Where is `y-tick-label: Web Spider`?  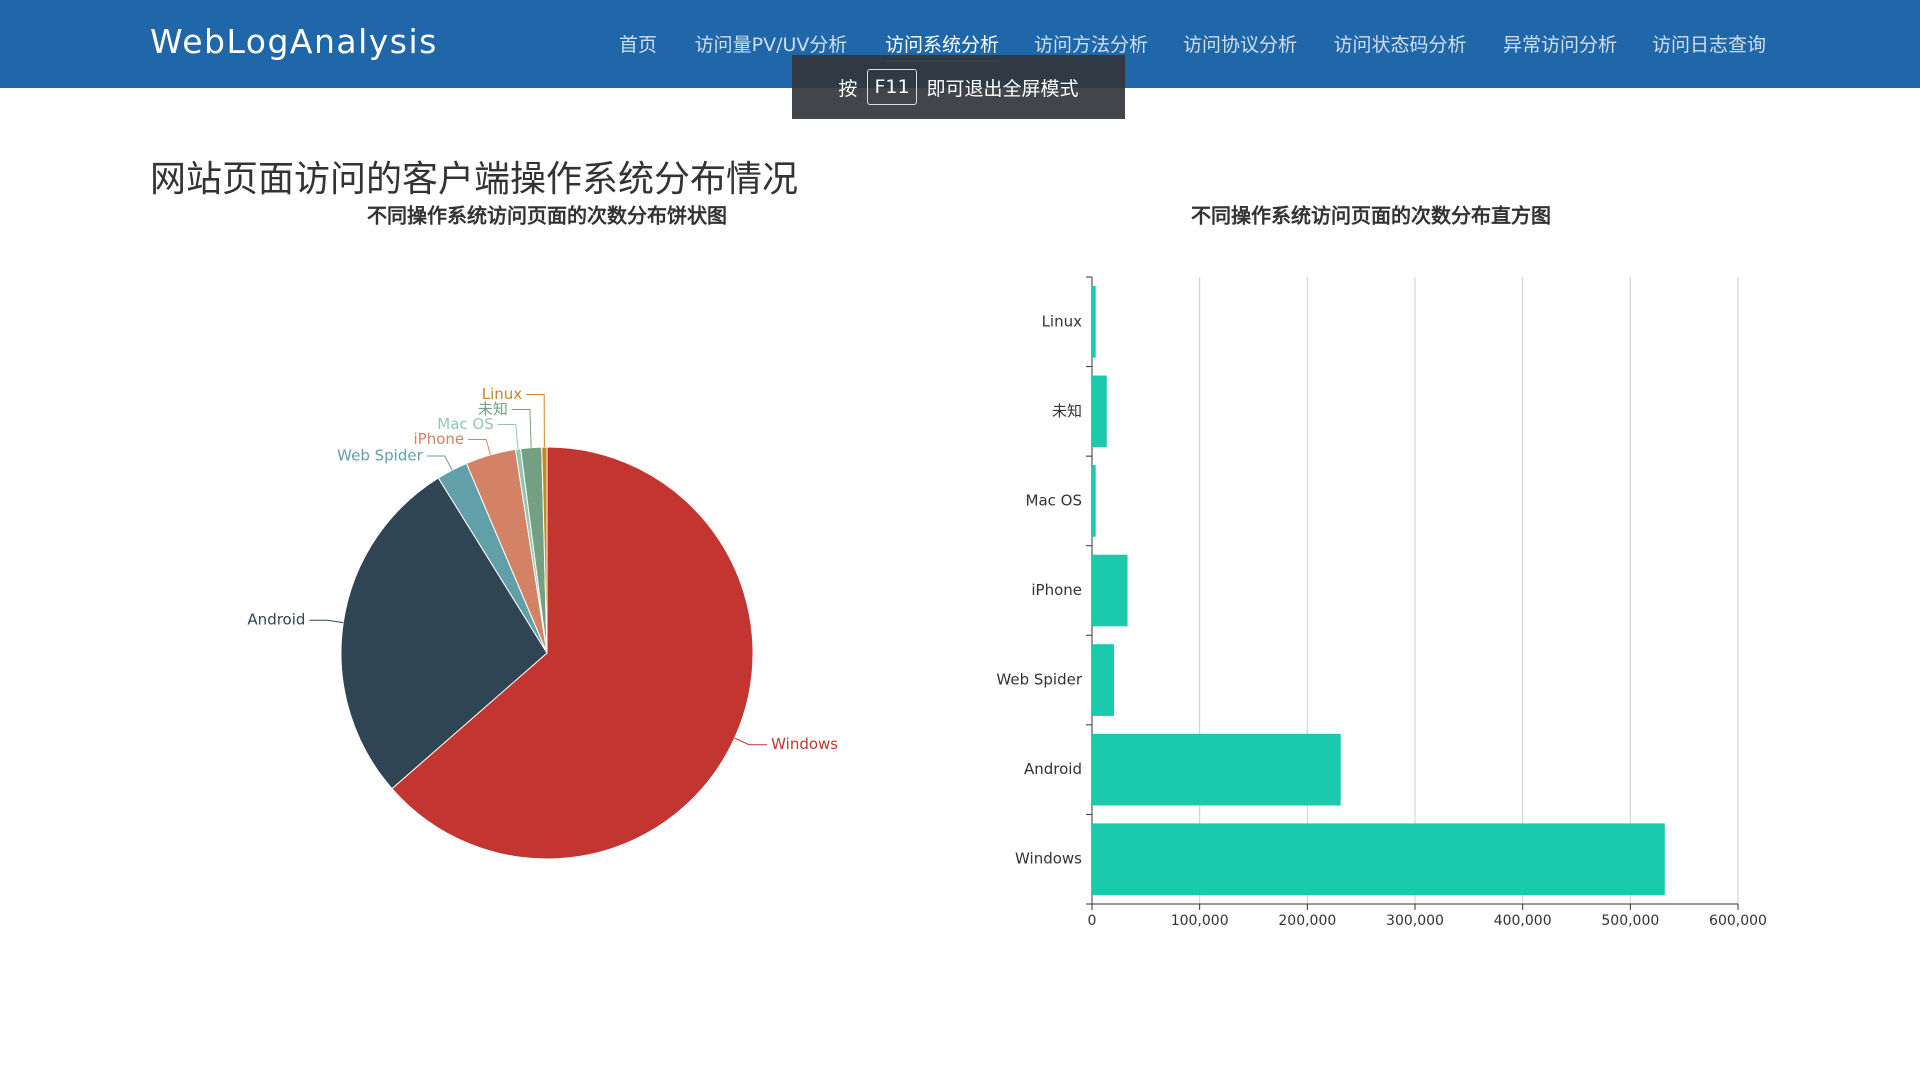
y-tick-label: Web Spider is located at coordinates (1039, 680).